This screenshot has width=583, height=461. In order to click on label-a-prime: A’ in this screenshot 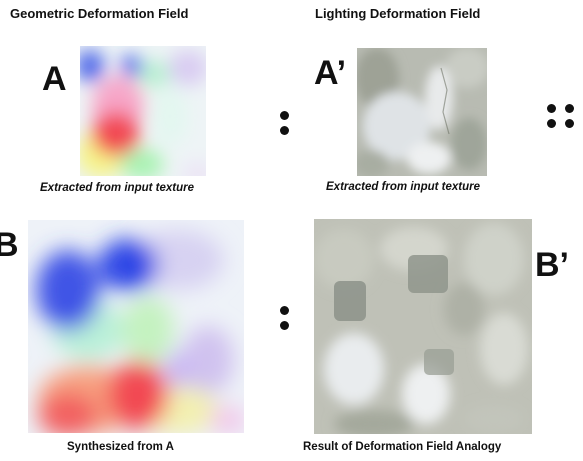, I will do `click(330, 73)`.